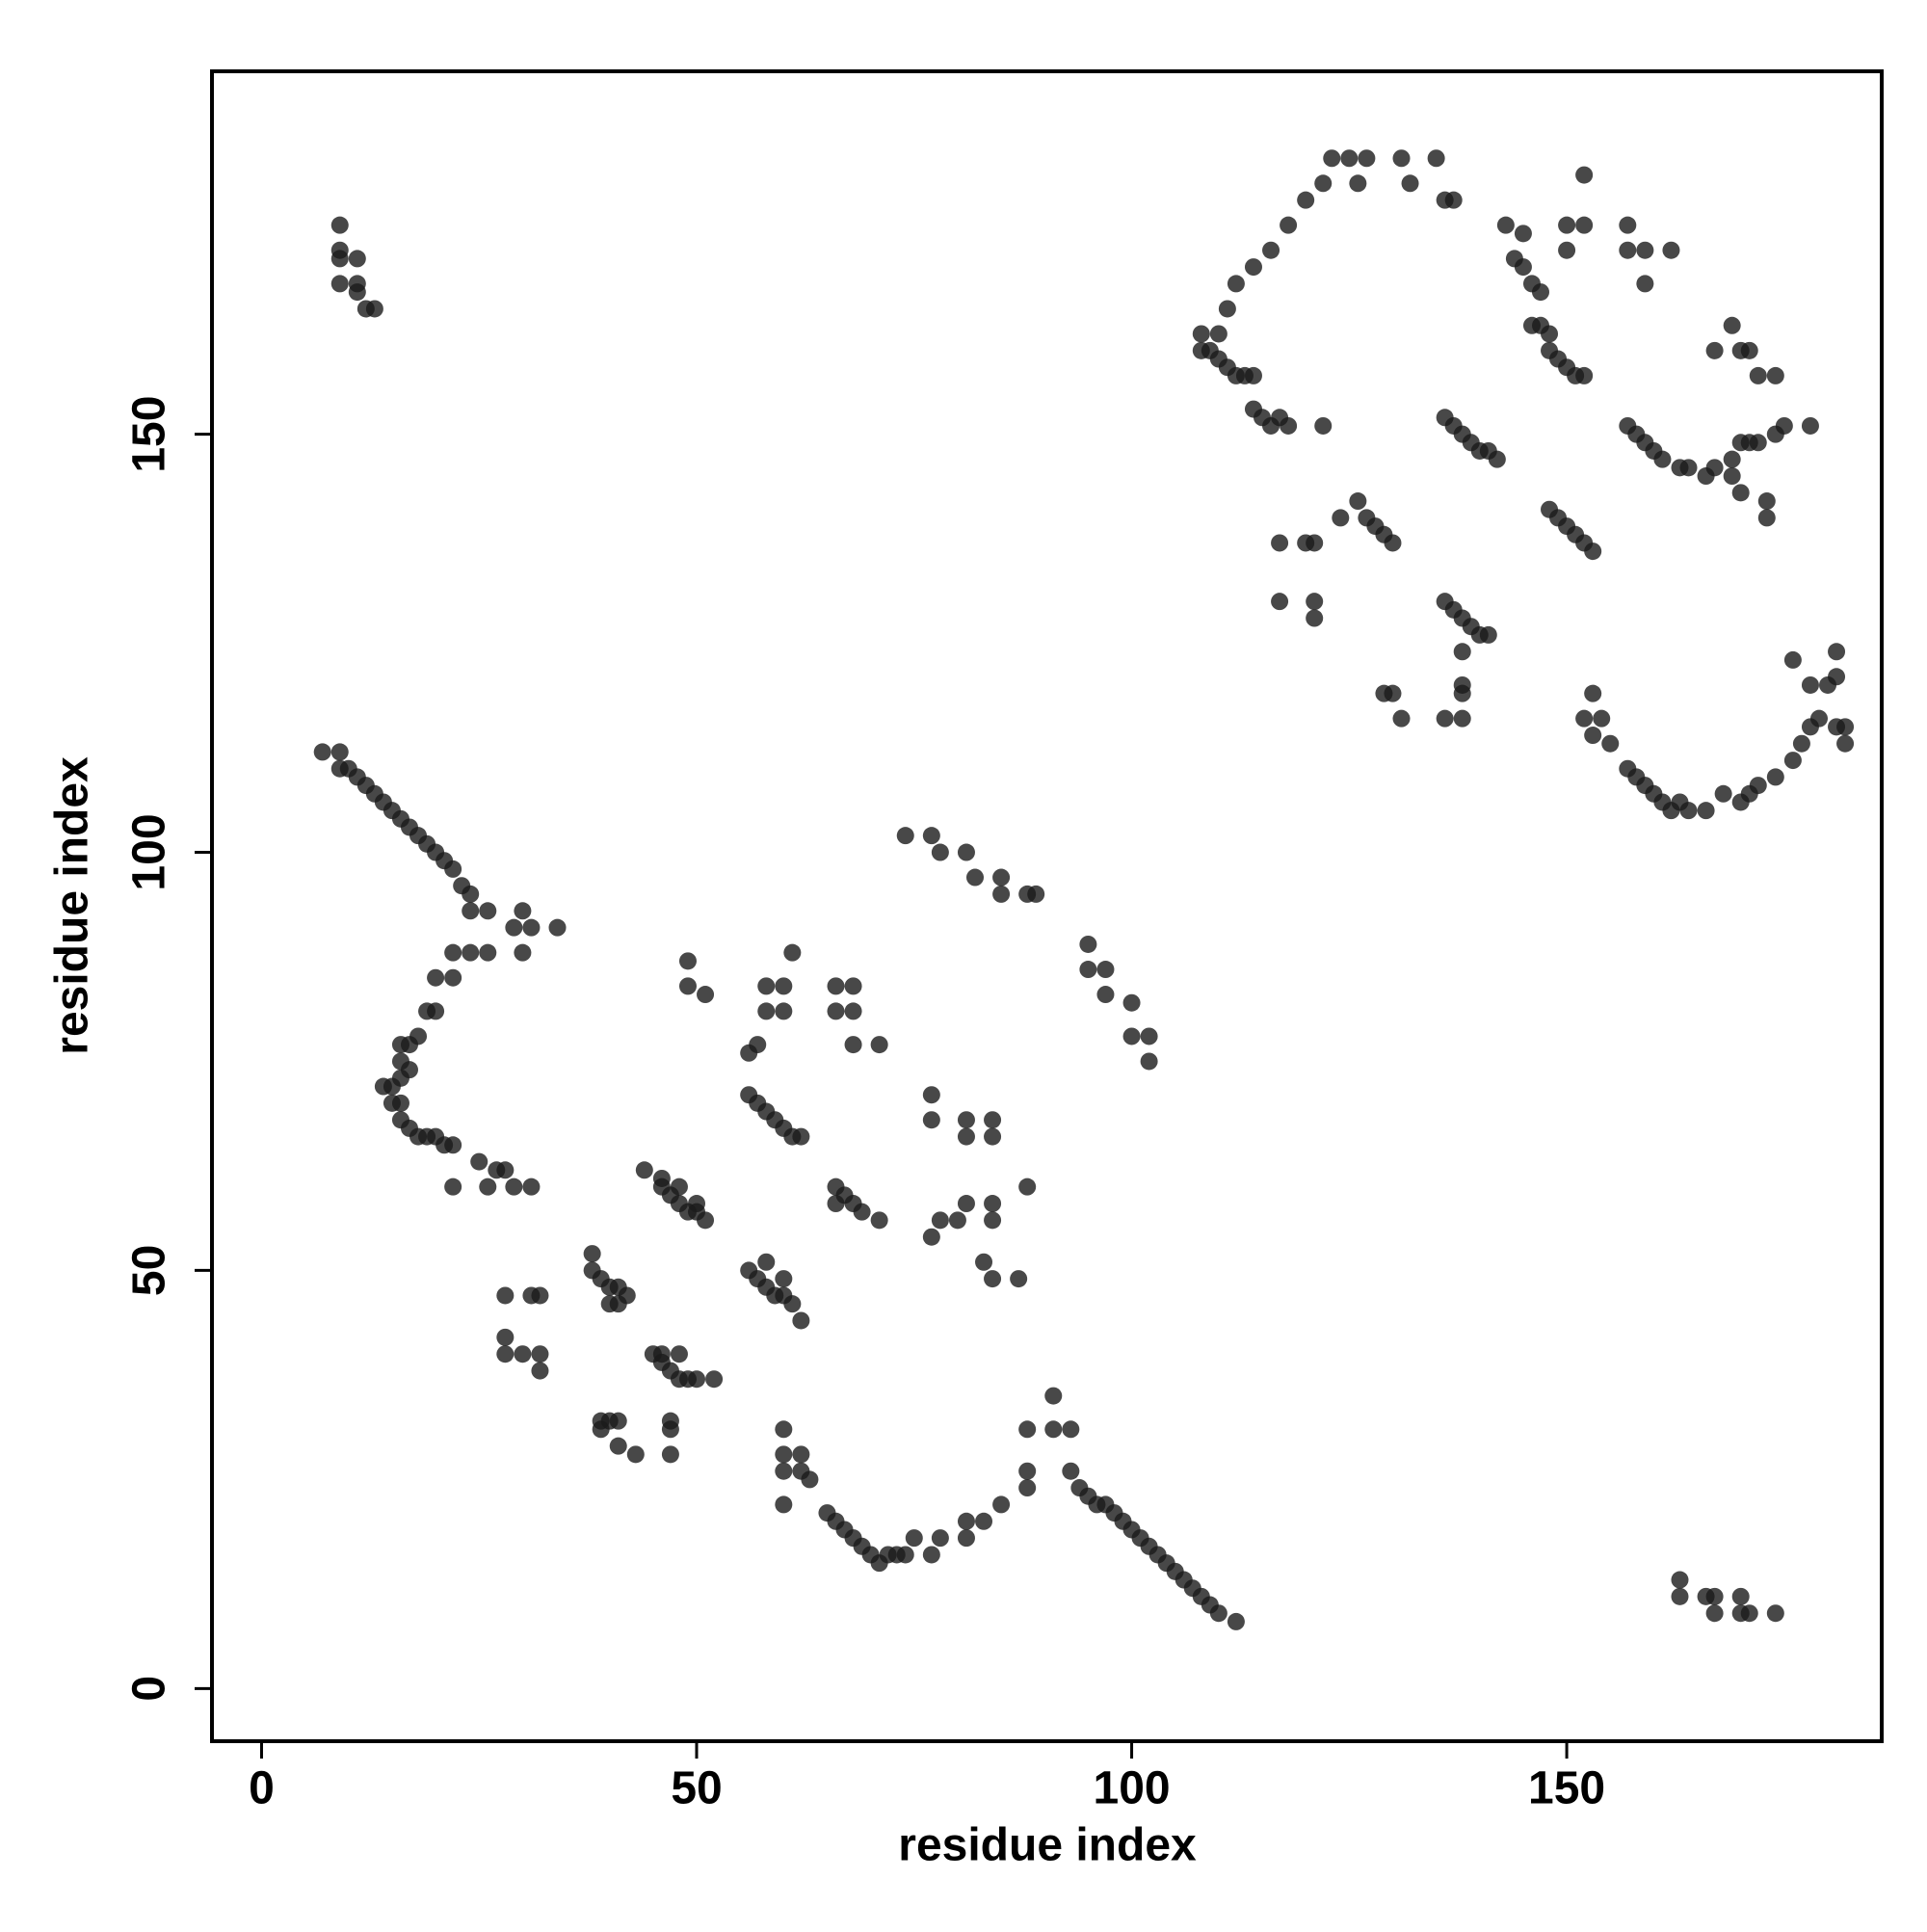 This screenshot has height=1932, width=1927. I want to click on y-axis-title: residue index, so click(72, 905).